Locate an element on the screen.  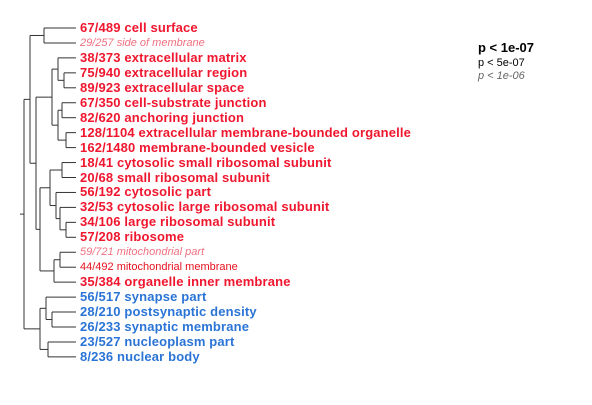
term-label: 56/517 synapse part is located at coordinates (143, 297).